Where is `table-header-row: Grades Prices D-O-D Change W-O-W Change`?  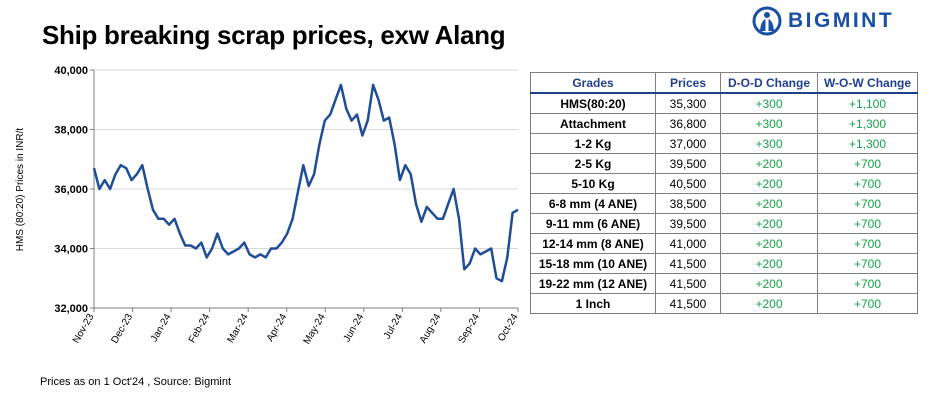
table-header-row: Grades Prices D-O-D Change W-O-W Change is located at coordinates (724, 83).